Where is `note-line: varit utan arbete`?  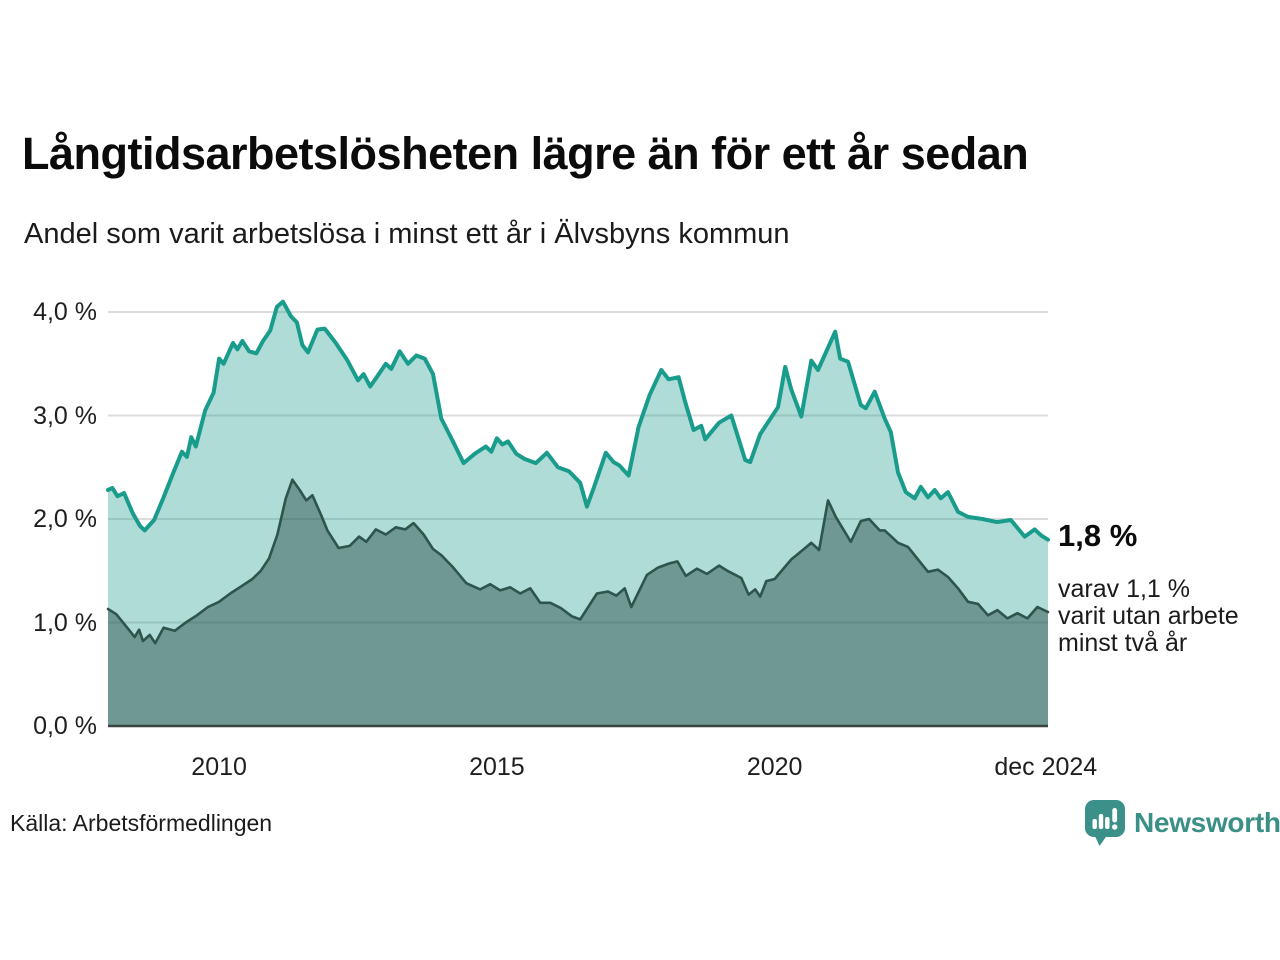 note-line: varit utan arbete is located at coordinates (1148, 616).